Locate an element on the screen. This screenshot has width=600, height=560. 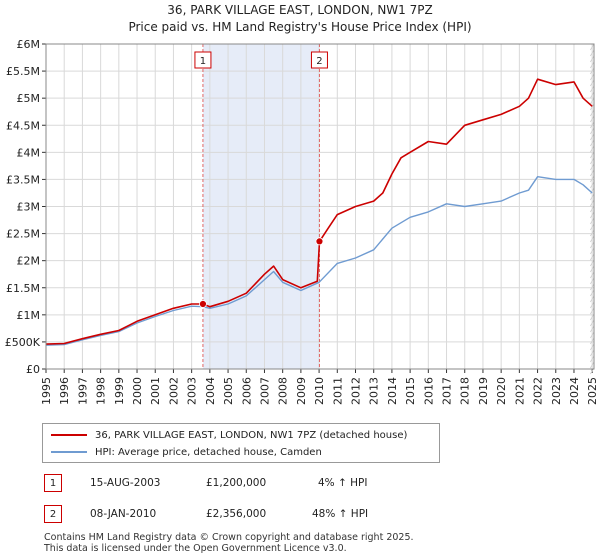
x-tick-label: 2022 is located at coordinates (538, 391).